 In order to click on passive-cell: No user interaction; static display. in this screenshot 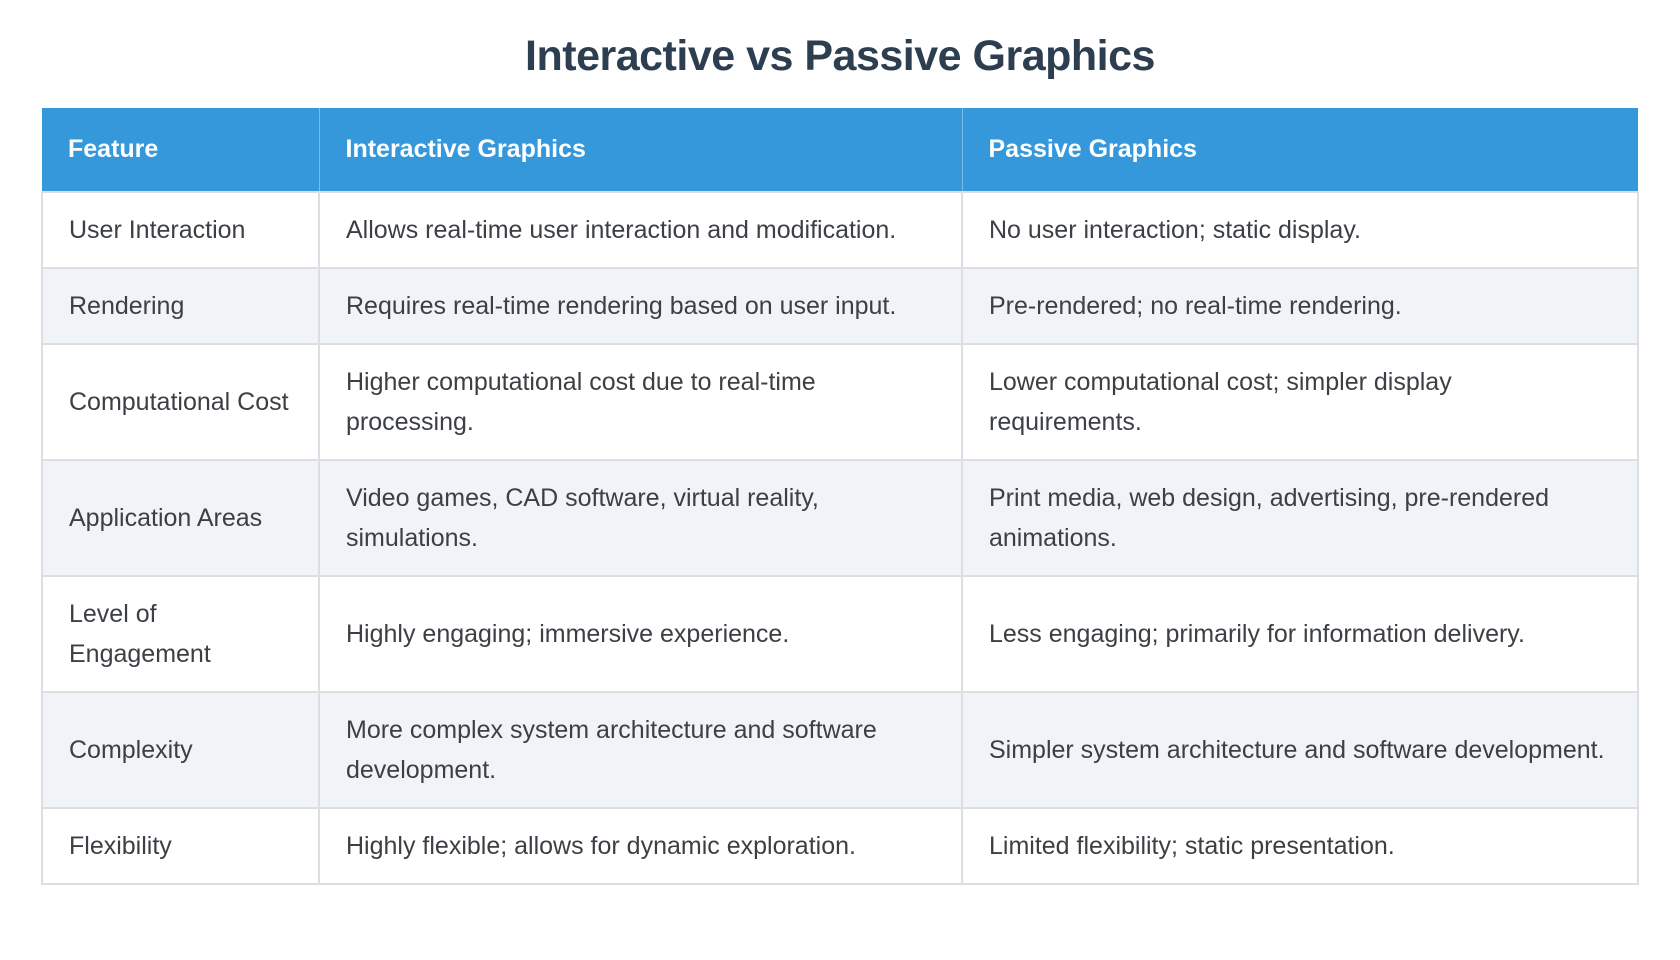, I will do `click(1300, 230)`.